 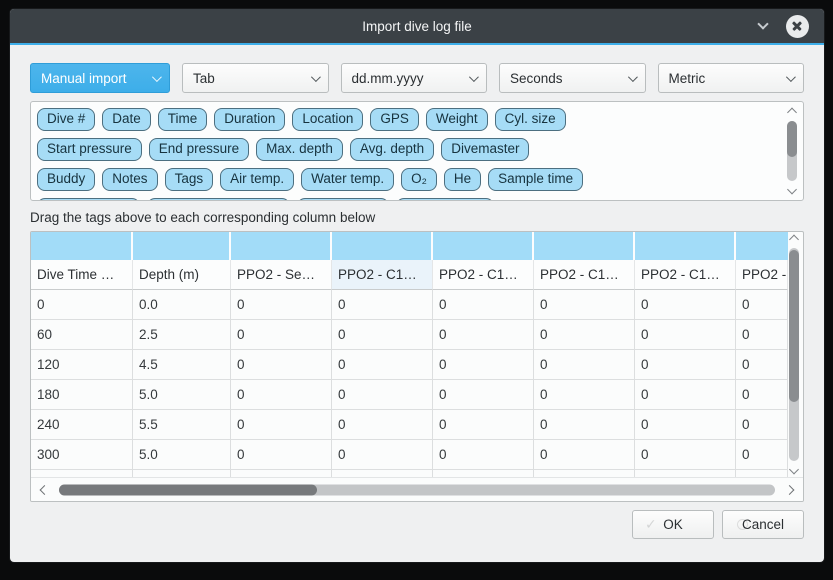 What do you see at coordinates (348, 179) in the screenshot?
I see `tag-water-temp: Water temp.` at bounding box center [348, 179].